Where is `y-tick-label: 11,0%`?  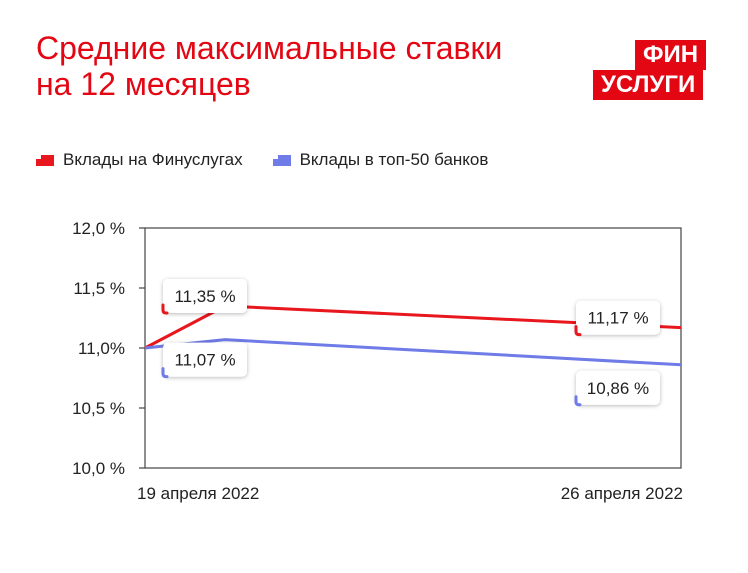
y-tick-label: 11,0% is located at coordinates (101, 348).